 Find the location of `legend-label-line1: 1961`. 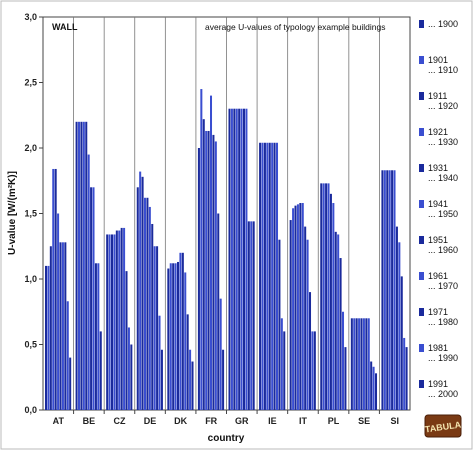

legend-label-line1: 1961 is located at coordinates (438, 276).